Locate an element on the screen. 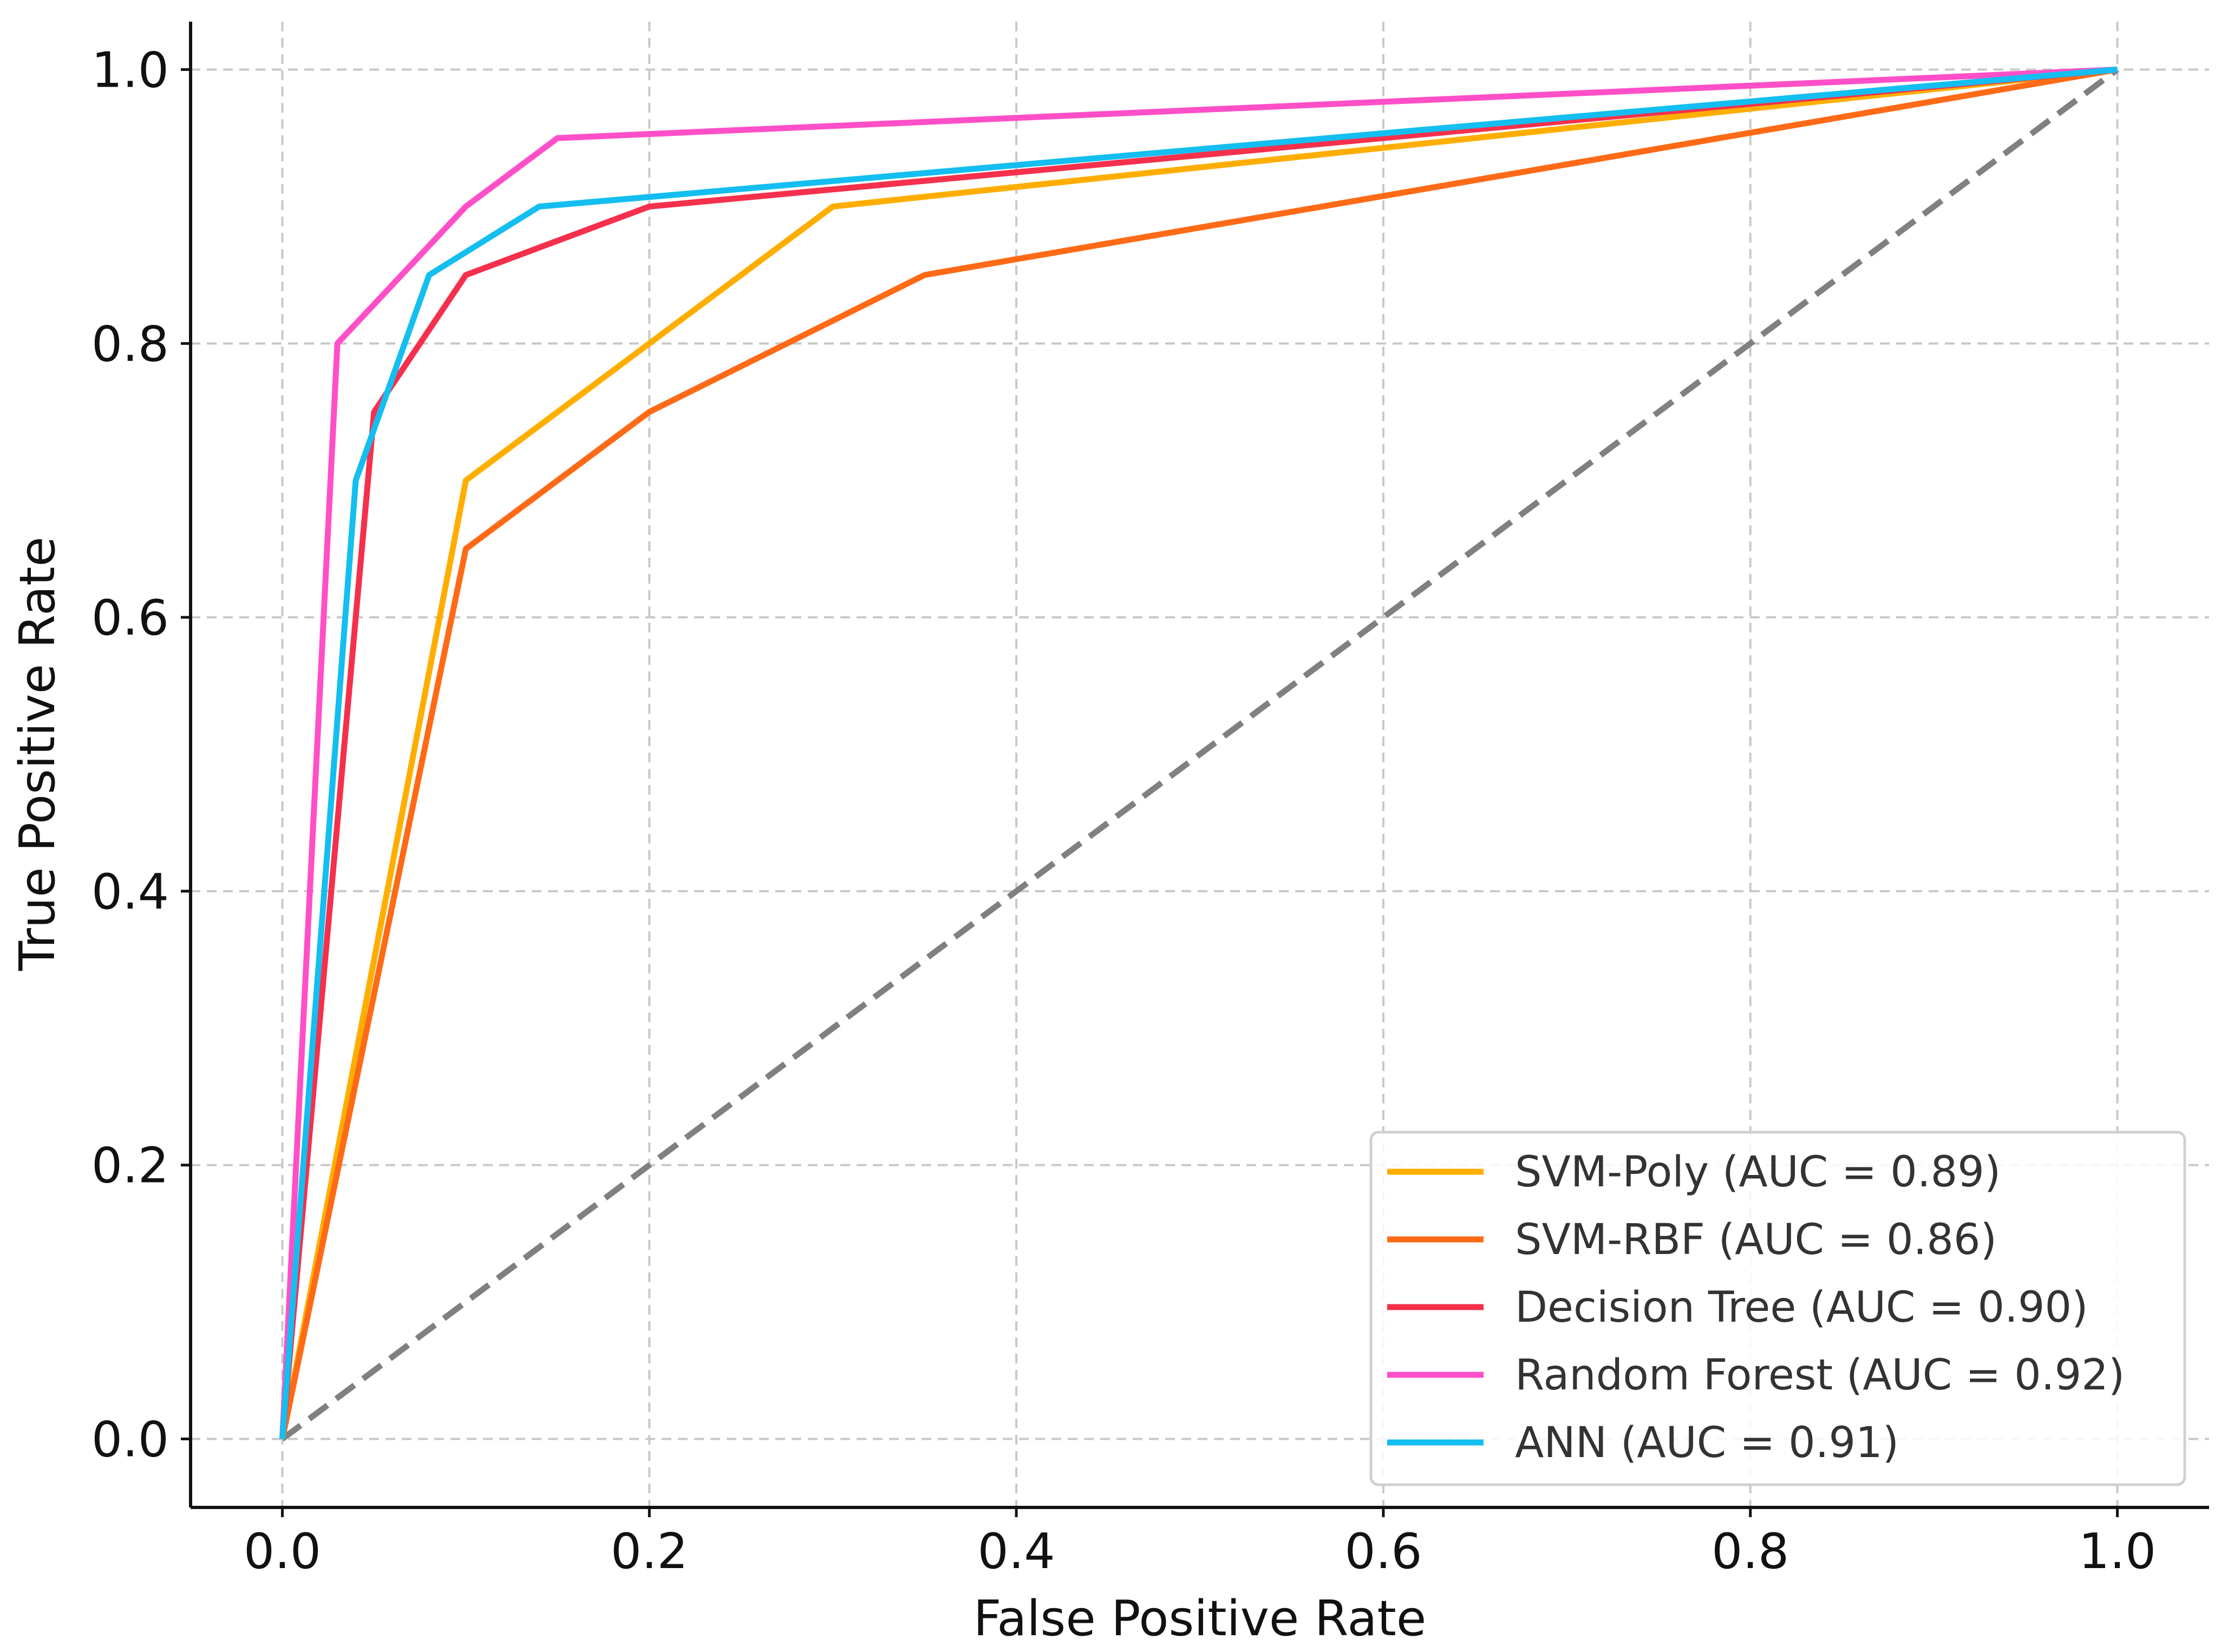 The image size is (2221, 1652). x-tick-label: 1.0 is located at coordinates (2117, 1551).